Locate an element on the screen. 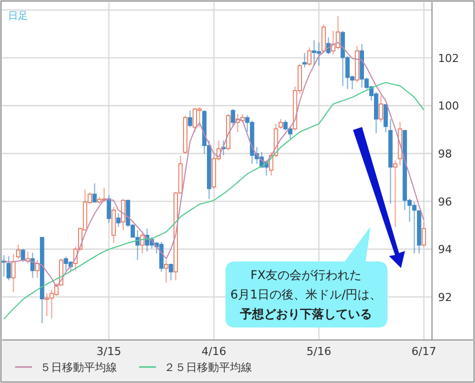  x-tick-label: 5/16 is located at coordinates (319, 351).